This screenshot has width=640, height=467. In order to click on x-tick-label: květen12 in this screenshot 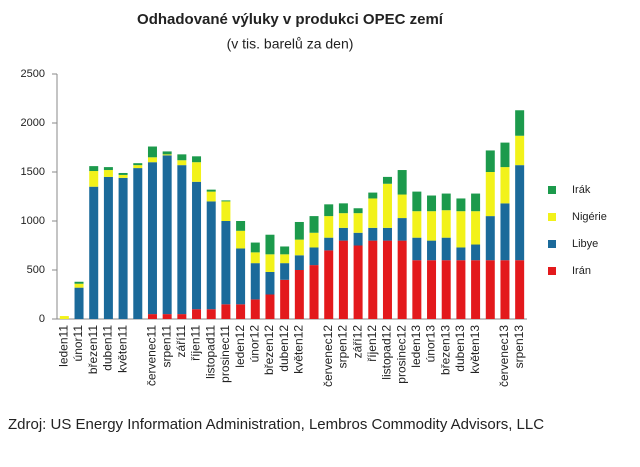, I will do `click(299, 349)`.